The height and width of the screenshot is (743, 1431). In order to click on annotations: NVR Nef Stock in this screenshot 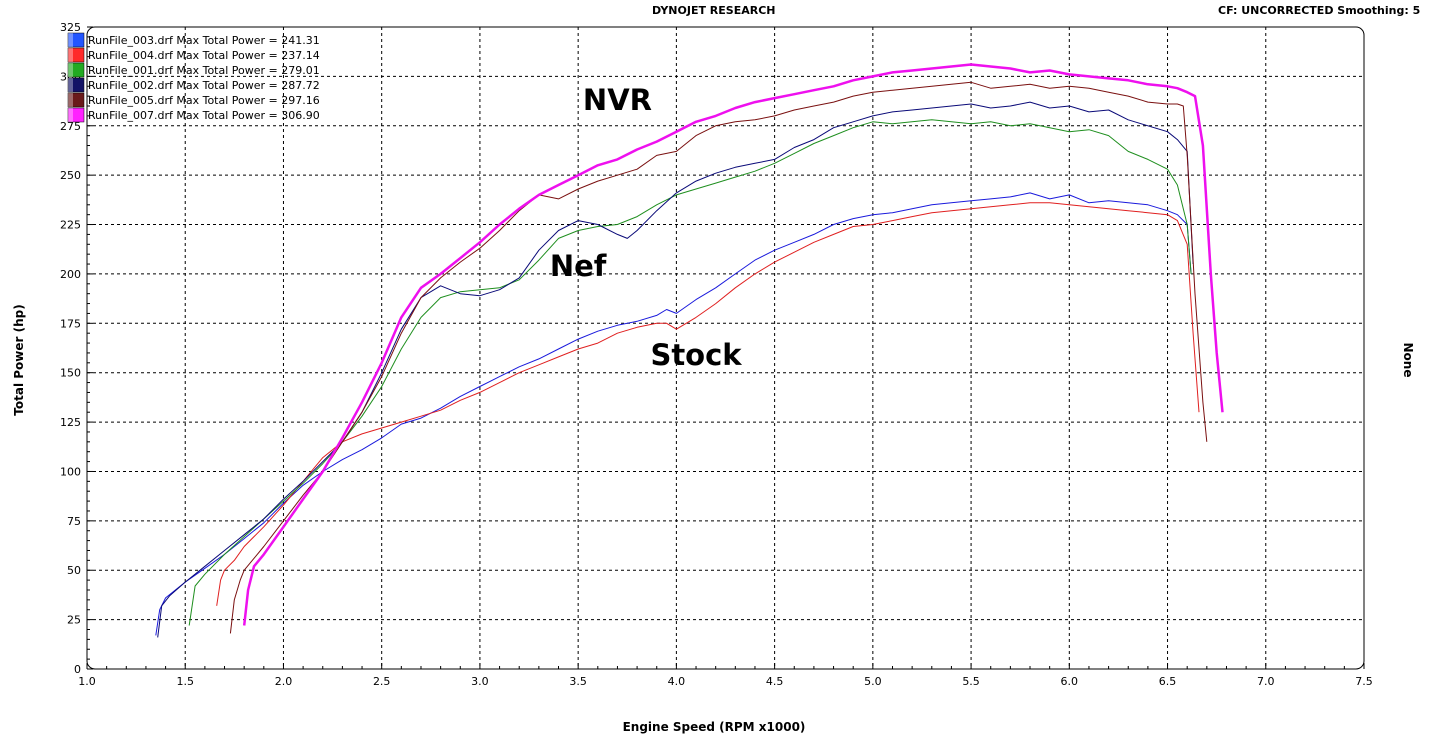, I will do `click(646, 227)`.